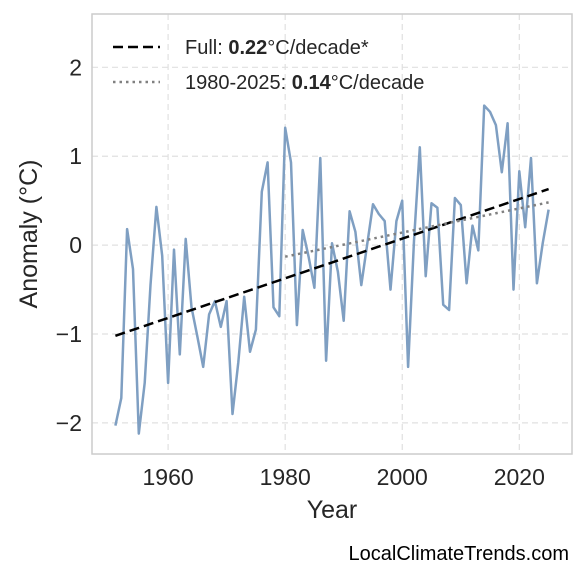  What do you see at coordinates (75, 156) in the screenshot?
I see `y-tick-label-1: 1` at bounding box center [75, 156].